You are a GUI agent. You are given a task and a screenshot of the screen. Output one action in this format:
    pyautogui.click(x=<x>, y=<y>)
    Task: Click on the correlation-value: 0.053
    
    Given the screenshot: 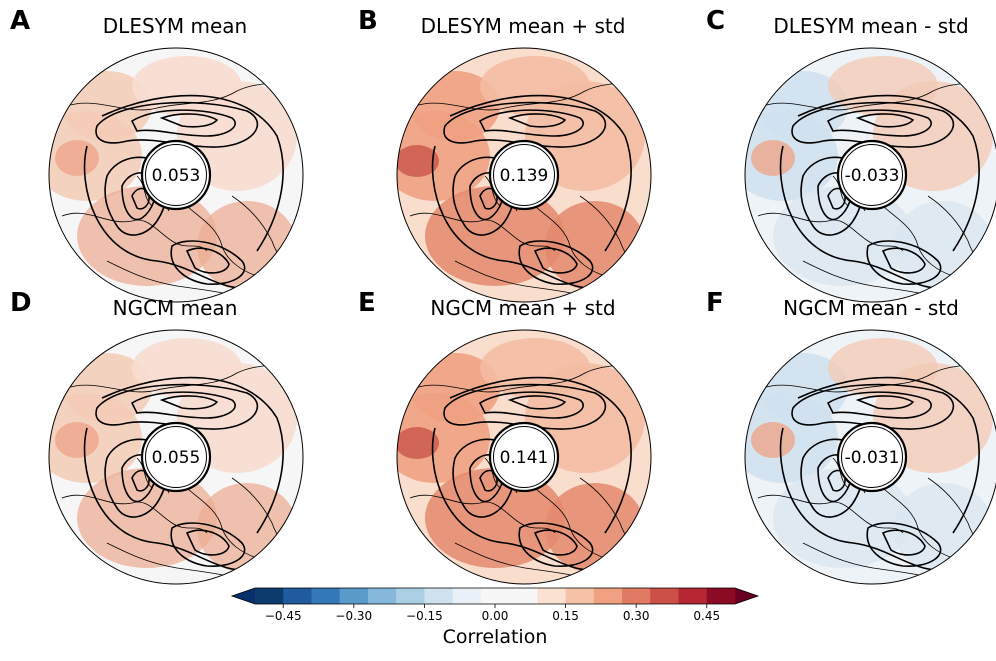 What is the action you would take?
    pyautogui.click(x=176, y=176)
    